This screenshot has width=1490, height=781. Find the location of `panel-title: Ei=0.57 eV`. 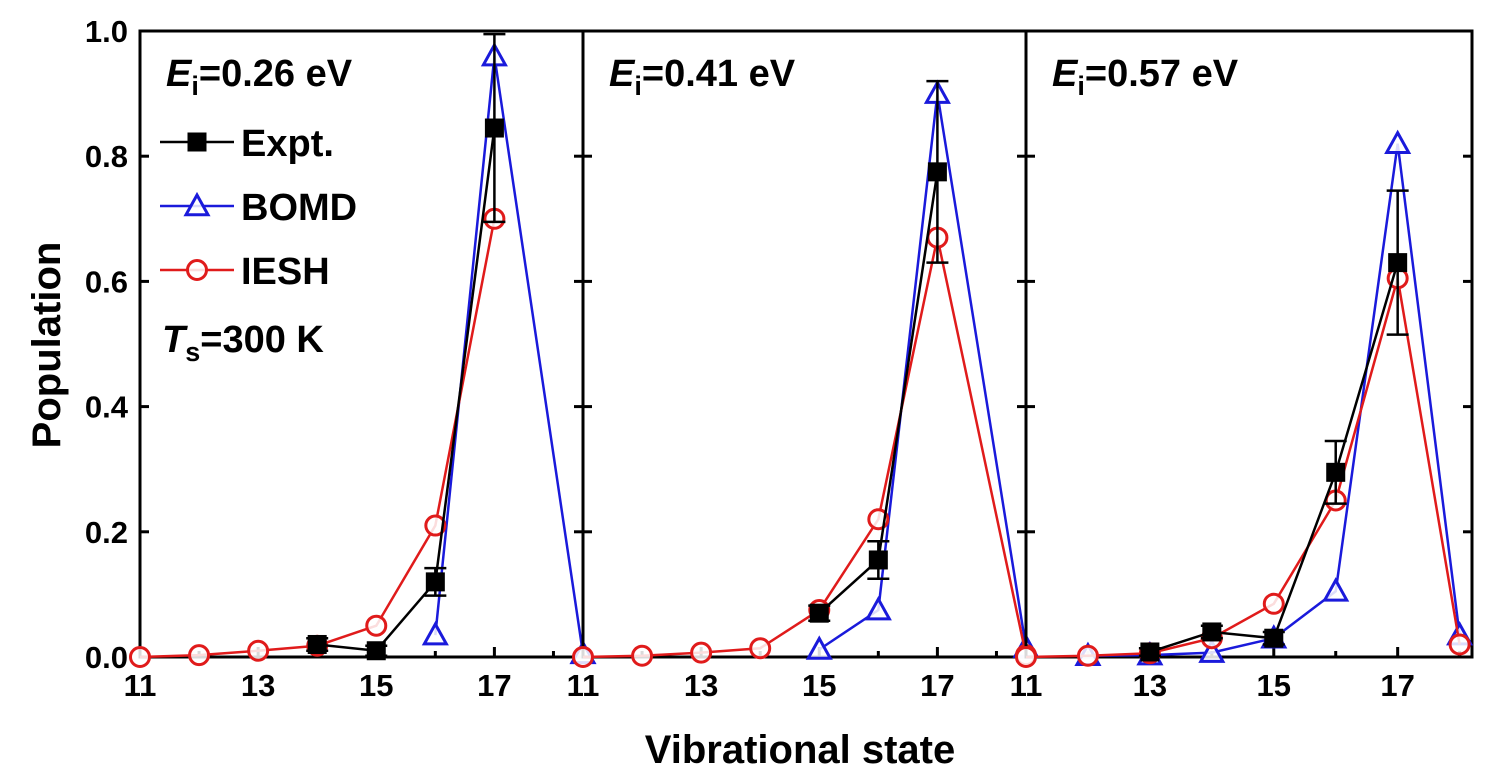

panel-title: Ei=0.57 eV is located at coordinates (1145, 77).